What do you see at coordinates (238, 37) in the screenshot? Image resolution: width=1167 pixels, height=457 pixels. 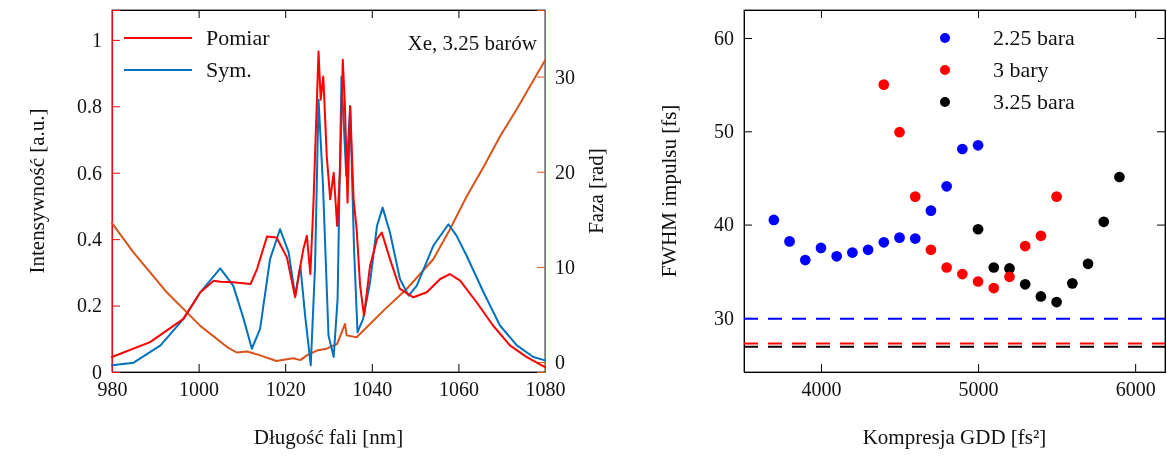 I see `legend-label: Pomiar` at bounding box center [238, 37].